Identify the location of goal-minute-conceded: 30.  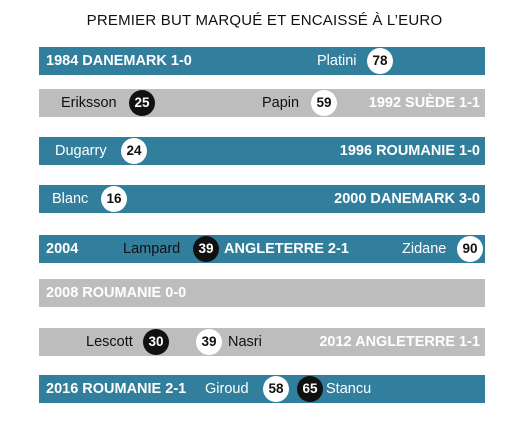
(156, 342).